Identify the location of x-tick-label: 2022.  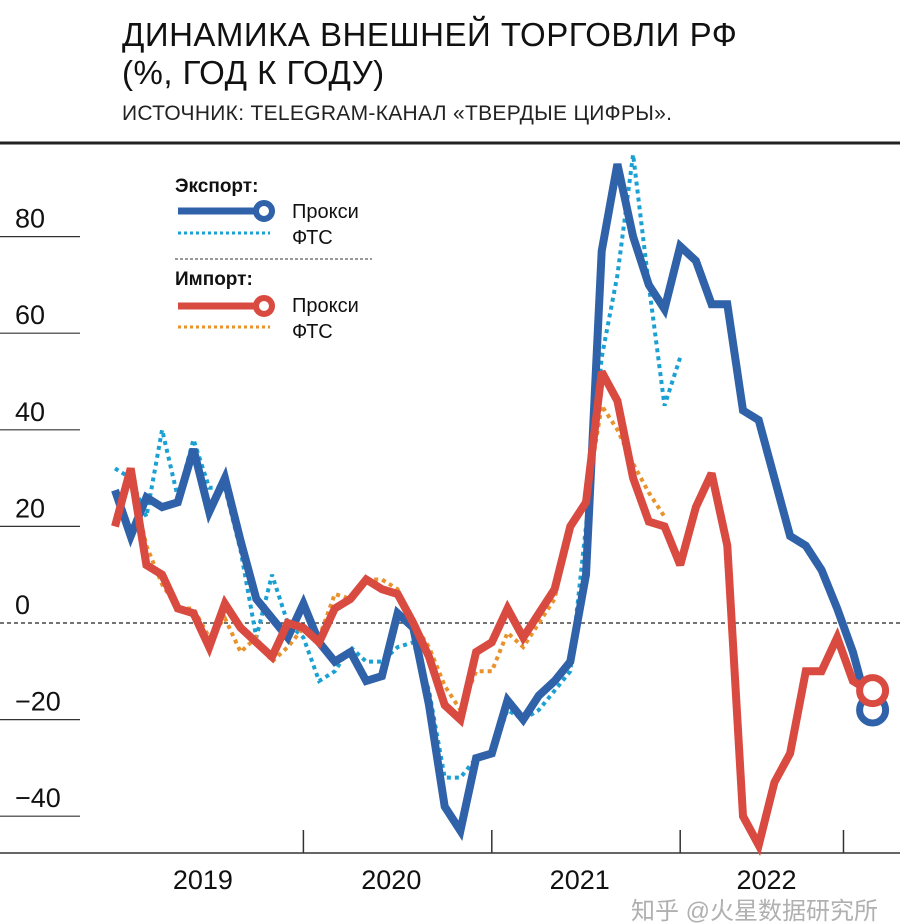
(767, 880).